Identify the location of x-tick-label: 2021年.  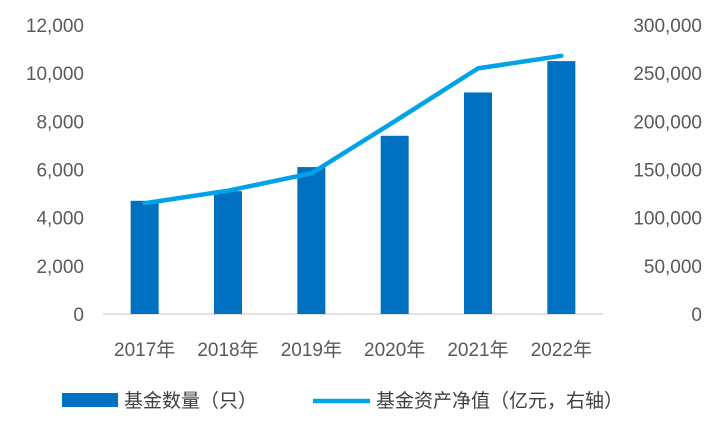
(477, 350).